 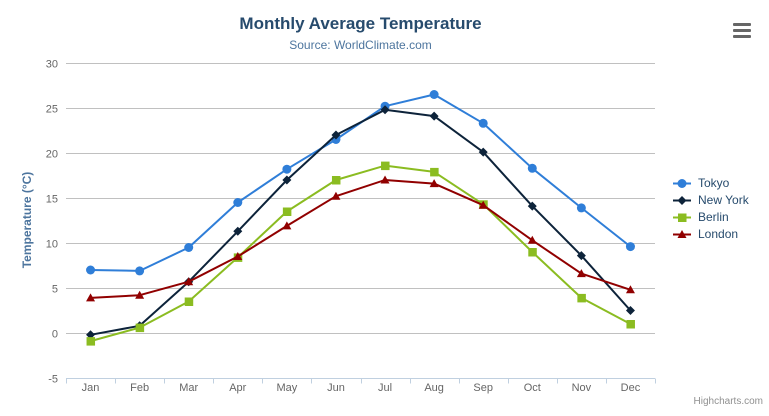 What do you see at coordinates (582, 388) in the screenshot?
I see `x-tick-label: Nov` at bounding box center [582, 388].